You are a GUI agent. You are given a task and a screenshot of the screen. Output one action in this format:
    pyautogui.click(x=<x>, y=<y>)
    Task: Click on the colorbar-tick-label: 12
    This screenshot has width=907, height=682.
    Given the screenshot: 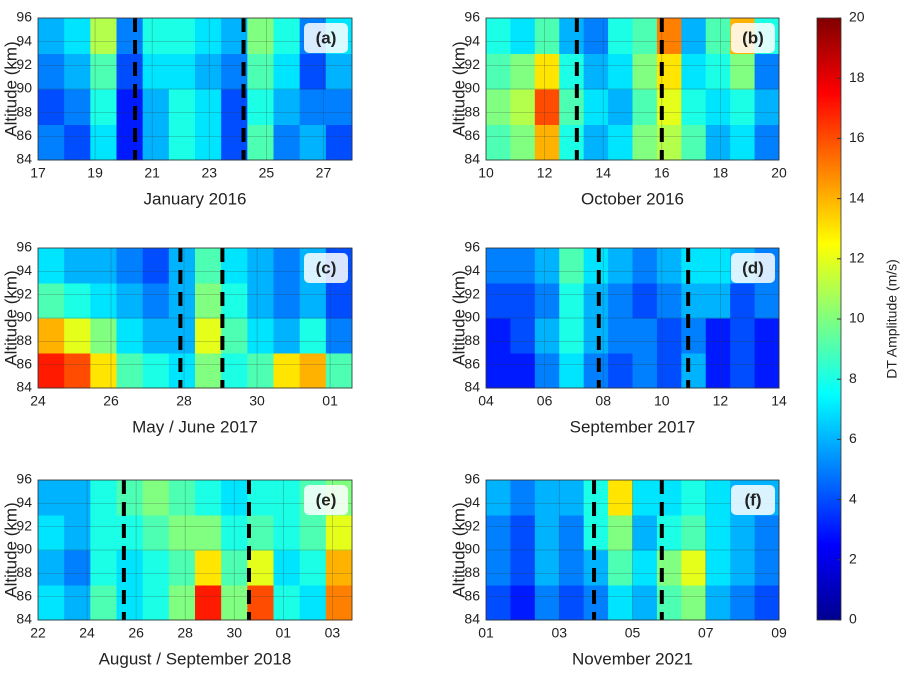 What is the action you would take?
    pyautogui.click(x=857, y=258)
    